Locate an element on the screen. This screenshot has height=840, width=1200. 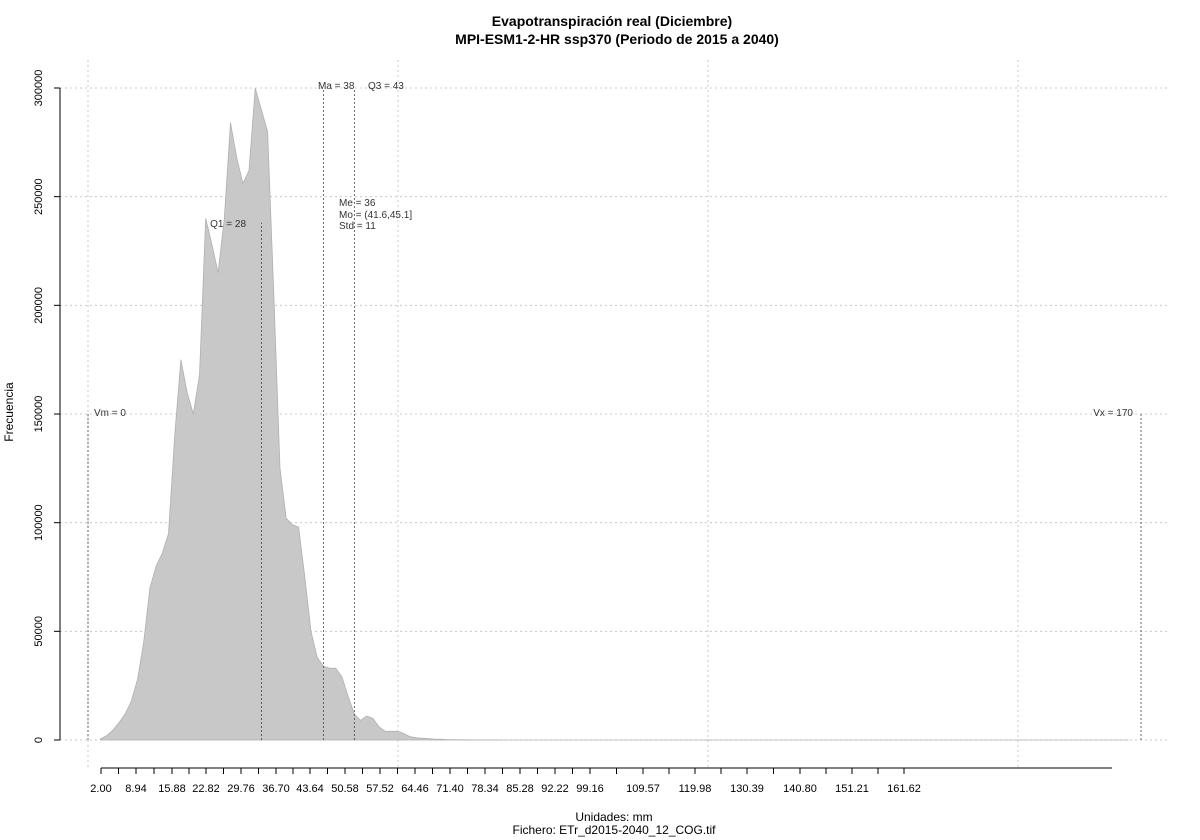
q3-label: Q3 = 43 is located at coordinates (386, 86).